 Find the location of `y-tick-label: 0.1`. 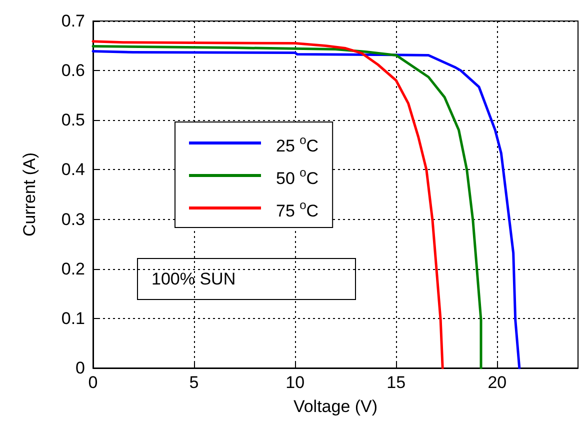

y-tick-label: 0.1 is located at coordinates (73, 318).